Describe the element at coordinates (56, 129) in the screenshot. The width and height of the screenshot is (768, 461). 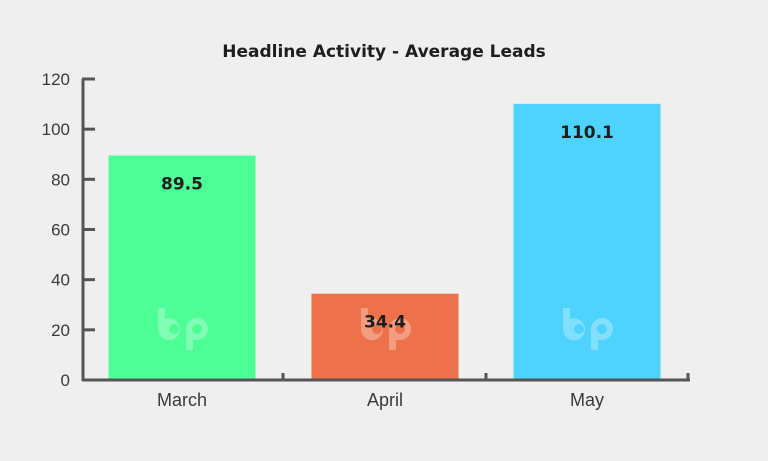
I see `y-tick-label: 100` at that location.